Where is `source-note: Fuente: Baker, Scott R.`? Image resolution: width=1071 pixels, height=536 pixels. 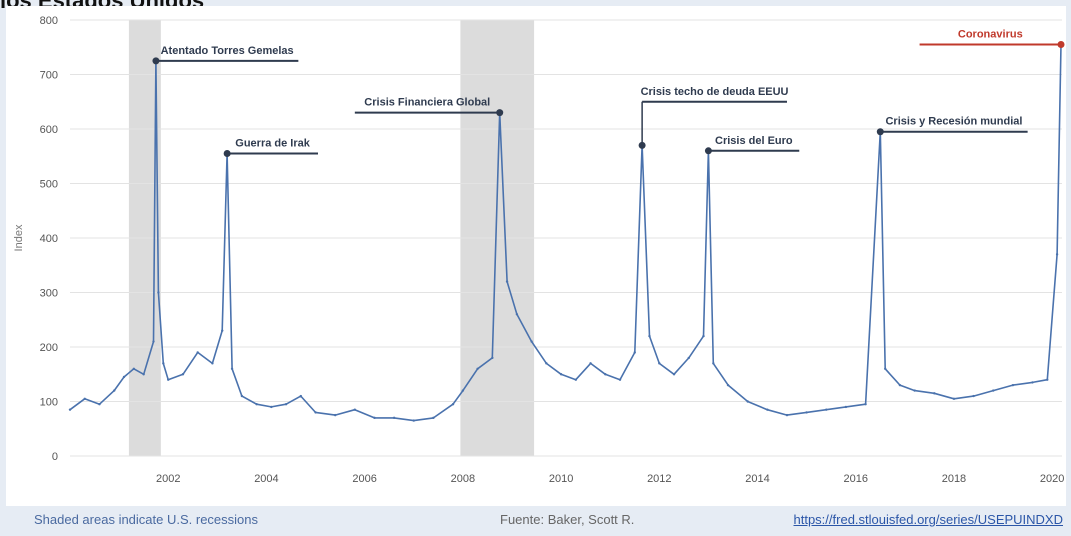 source-note: Fuente: Baker, Scott R. is located at coordinates (567, 519).